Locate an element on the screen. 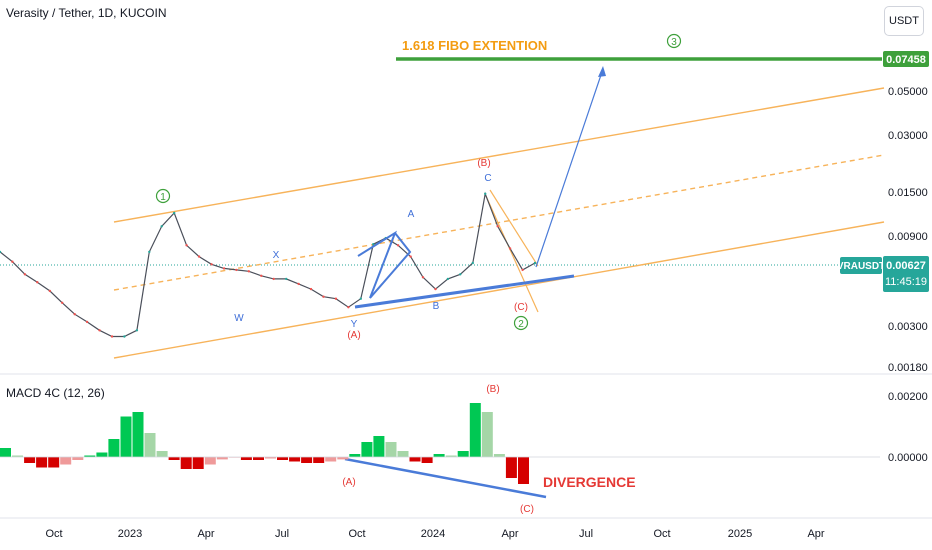  time-tick-label: Jul is located at coordinates (586, 534).